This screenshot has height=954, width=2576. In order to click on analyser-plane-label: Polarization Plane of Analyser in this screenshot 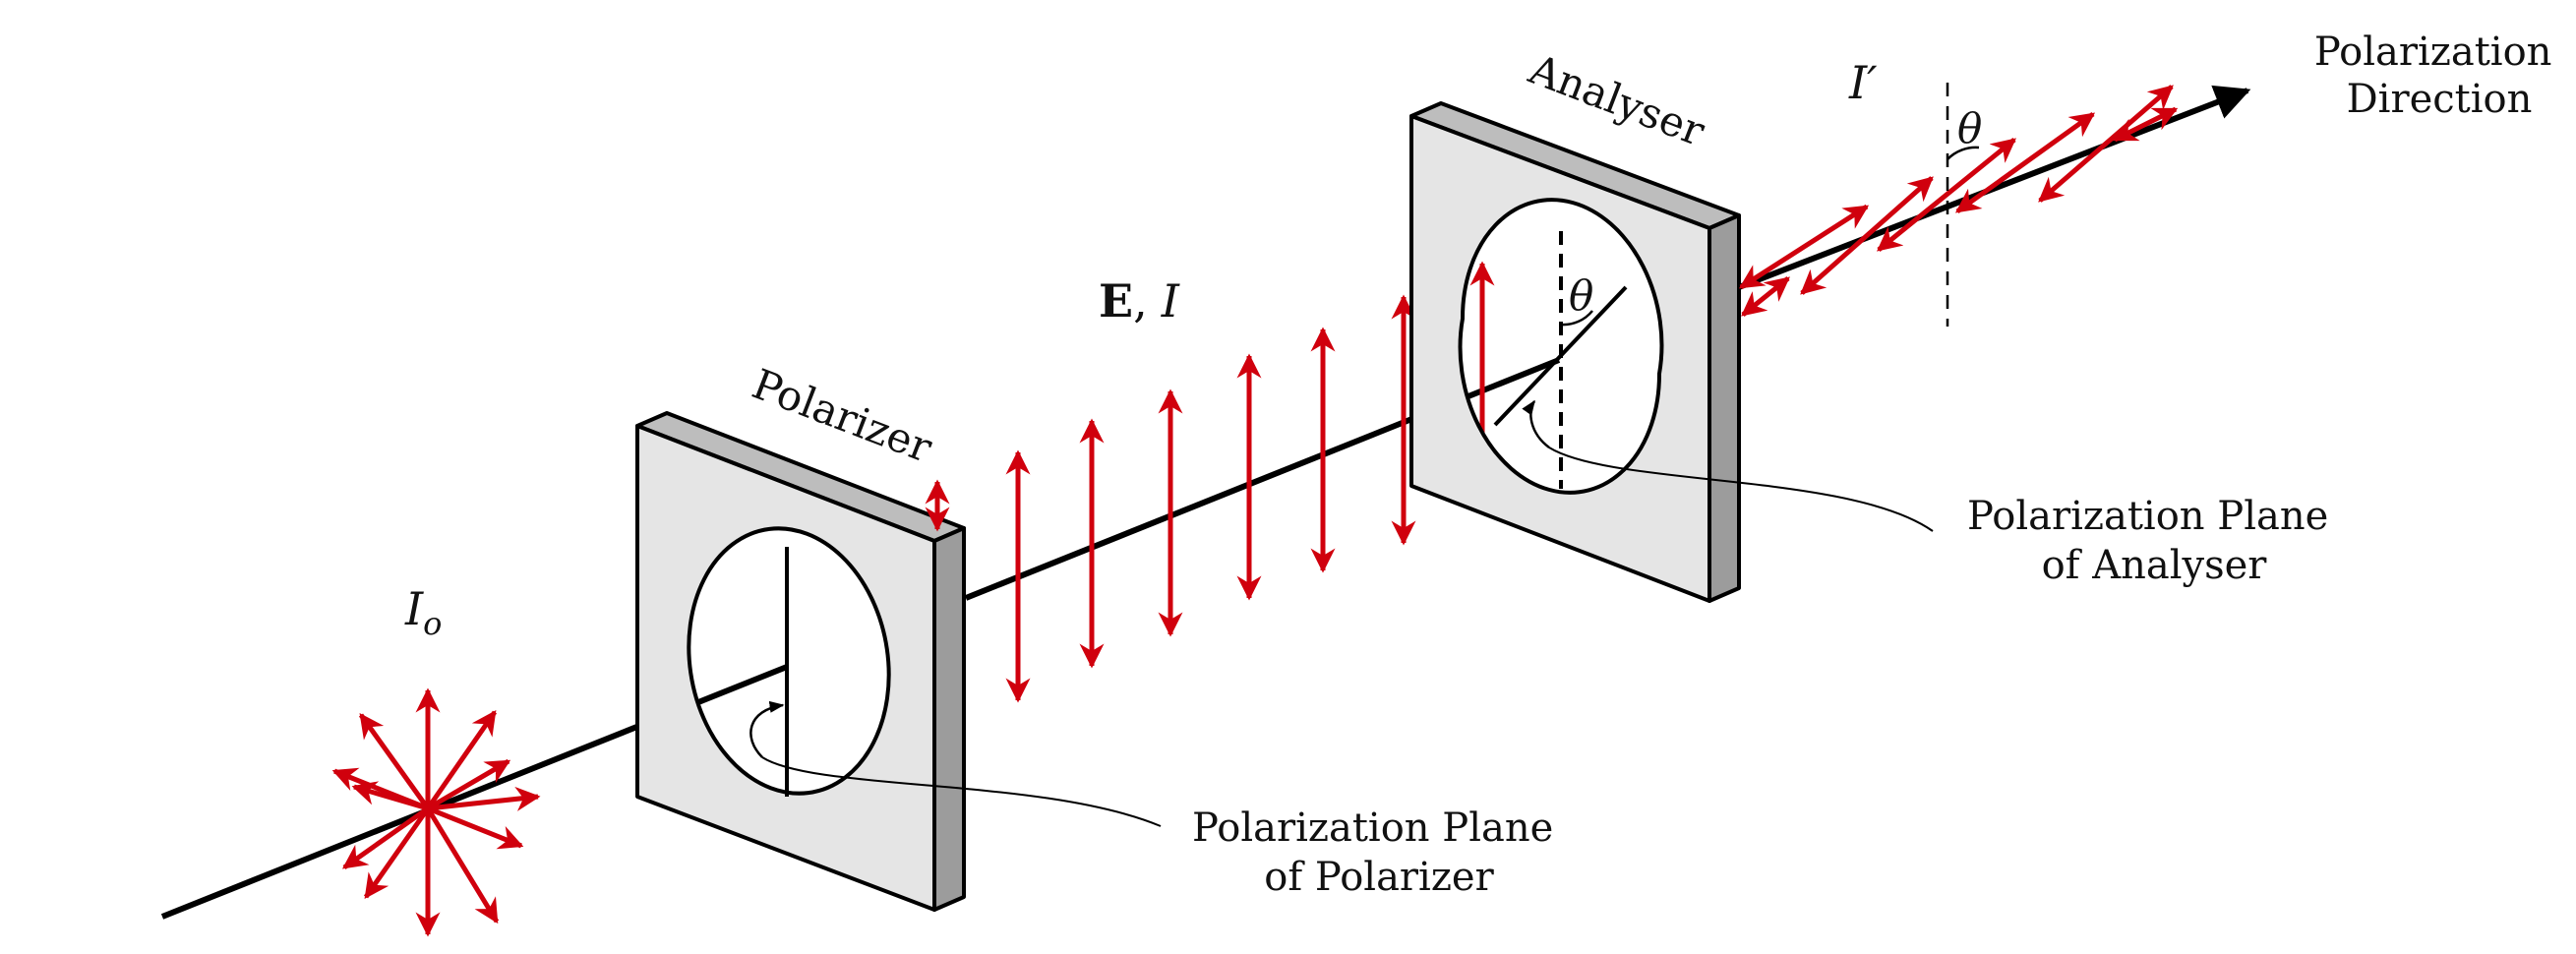, I will do `click(2154, 541)`.